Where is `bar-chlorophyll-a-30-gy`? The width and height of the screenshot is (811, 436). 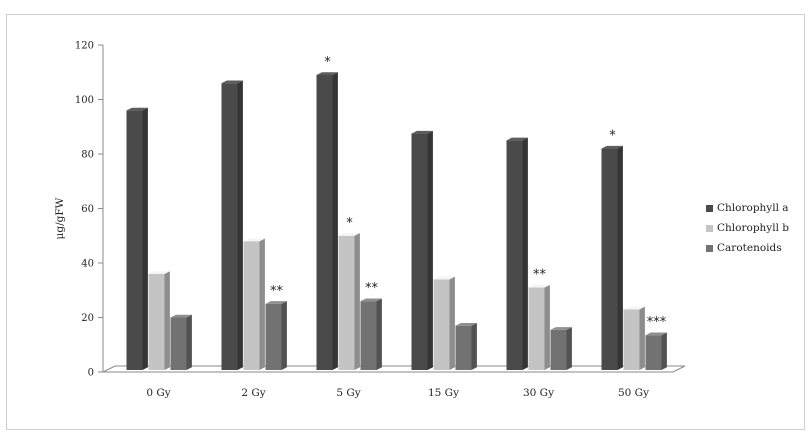
bar-chlorophyll-a-30-gy is located at coordinates (514, 255).